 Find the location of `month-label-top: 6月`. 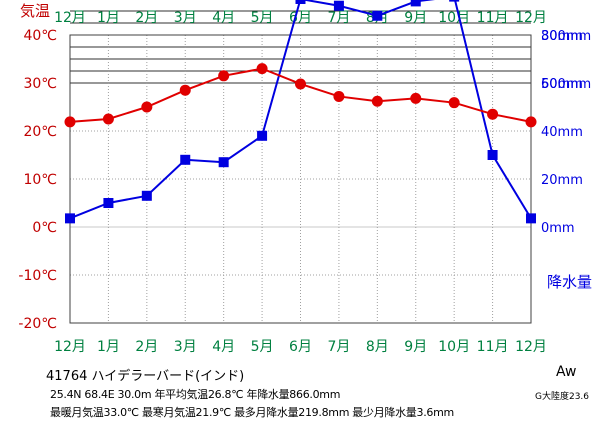

month-label-top: 6月 is located at coordinates (300, 18).